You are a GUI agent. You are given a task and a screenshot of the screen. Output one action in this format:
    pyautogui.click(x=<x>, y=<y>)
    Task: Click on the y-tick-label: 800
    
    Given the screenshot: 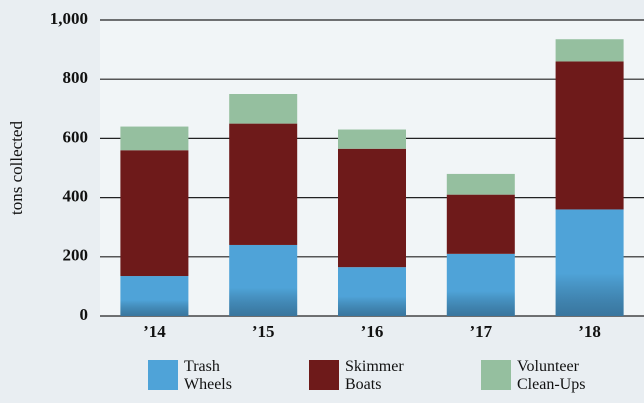 What is the action you would take?
    pyautogui.click(x=76, y=77)
    